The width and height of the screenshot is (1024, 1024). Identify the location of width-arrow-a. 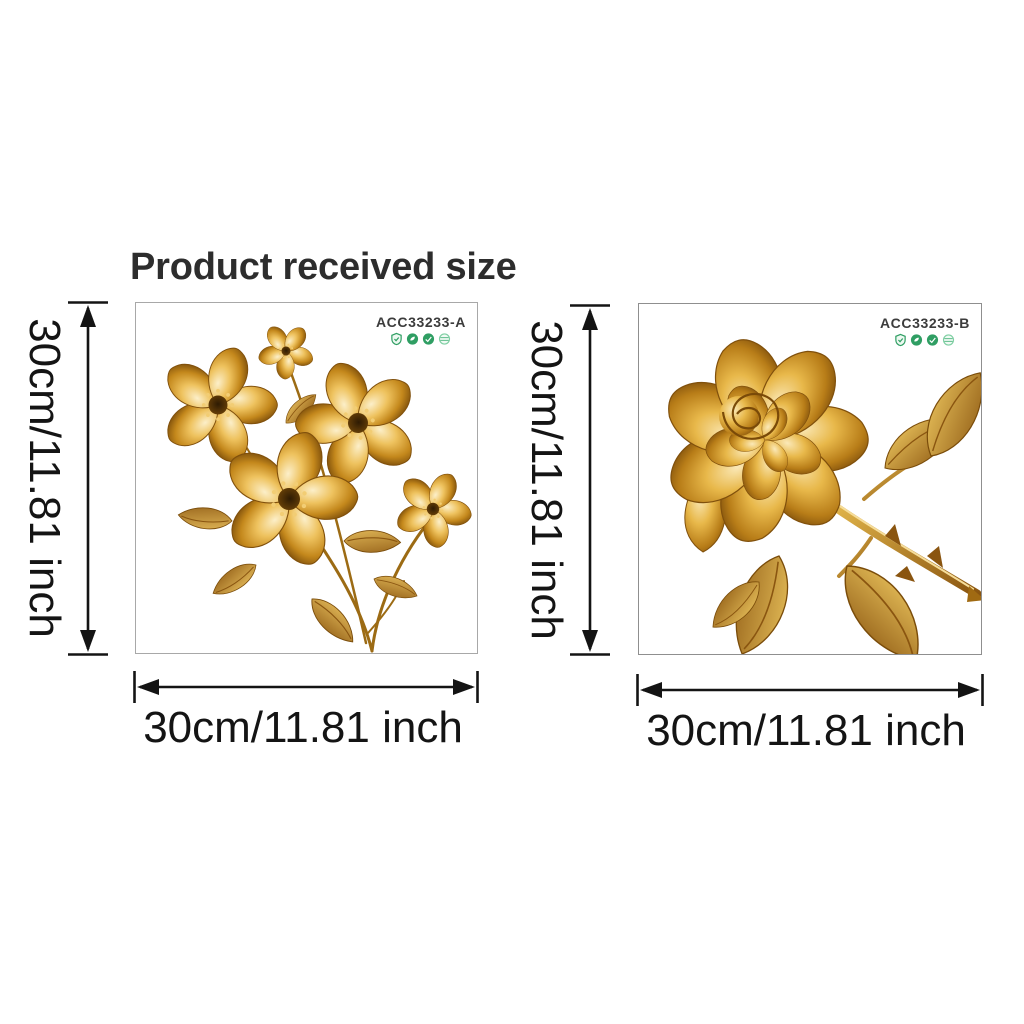
(306, 687).